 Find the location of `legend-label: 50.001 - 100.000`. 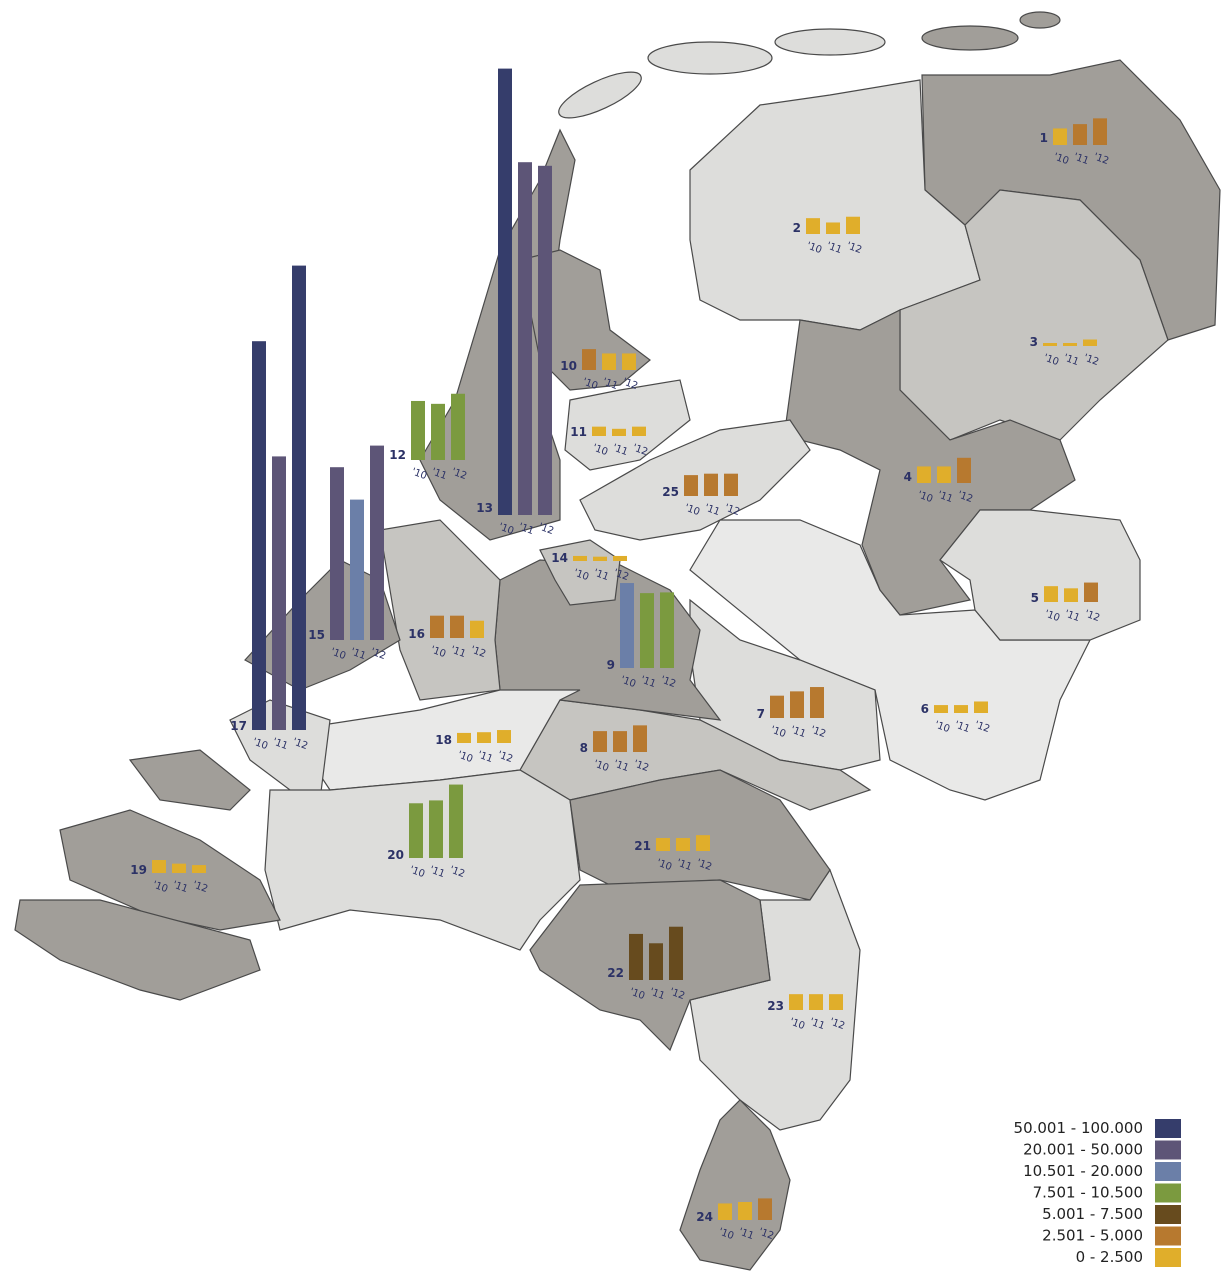

legend-label: 50.001 - 100.000 is located at coordinates (1078, 1128).